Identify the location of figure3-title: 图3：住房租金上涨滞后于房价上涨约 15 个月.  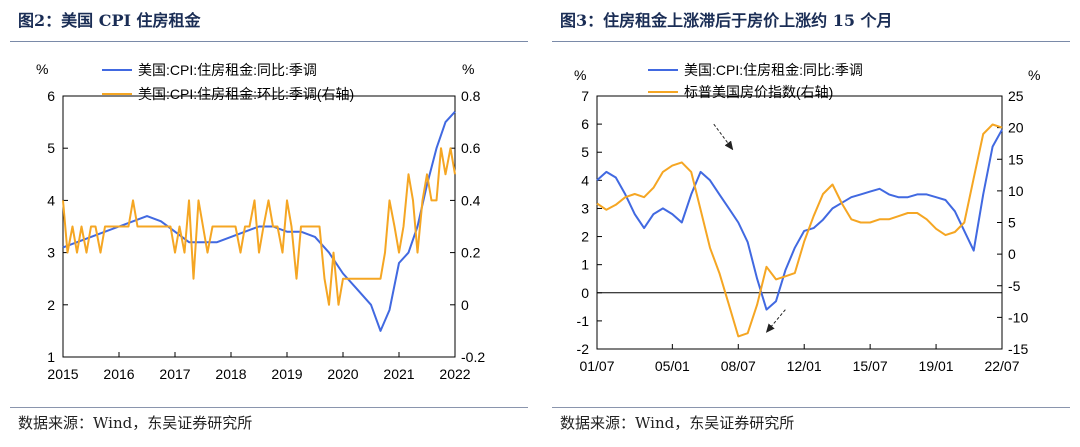
(811, 21).